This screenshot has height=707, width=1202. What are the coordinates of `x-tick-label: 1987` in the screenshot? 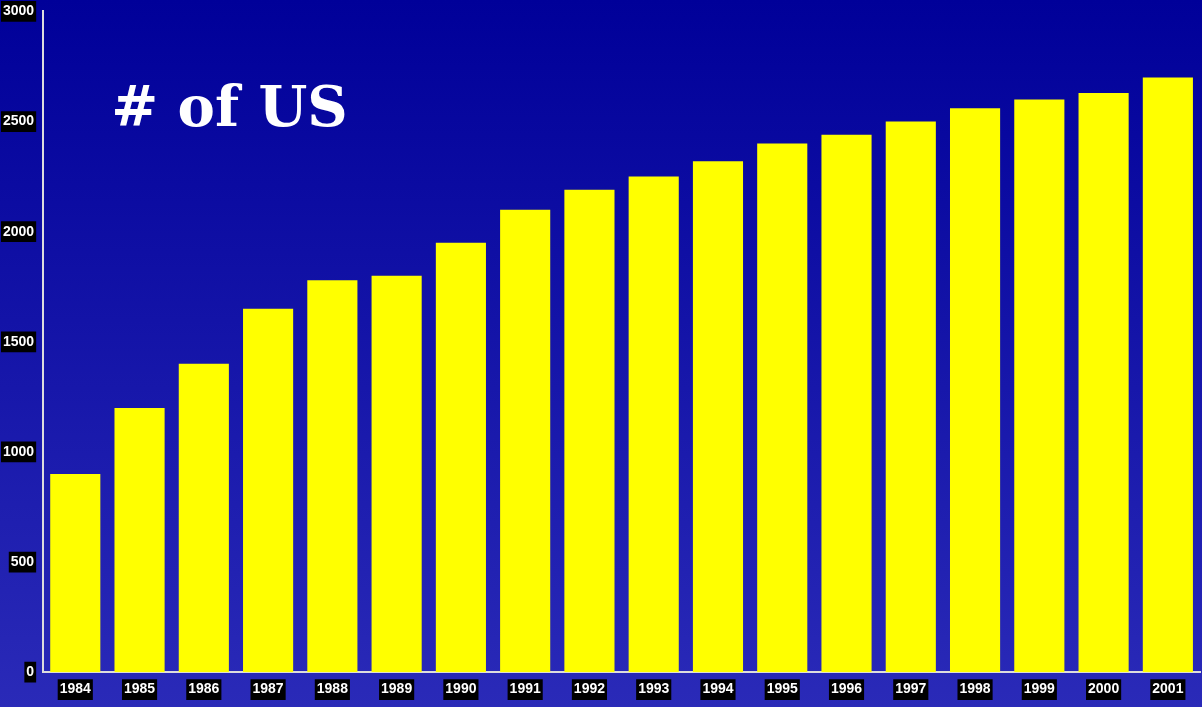 It's located at (268, 688).